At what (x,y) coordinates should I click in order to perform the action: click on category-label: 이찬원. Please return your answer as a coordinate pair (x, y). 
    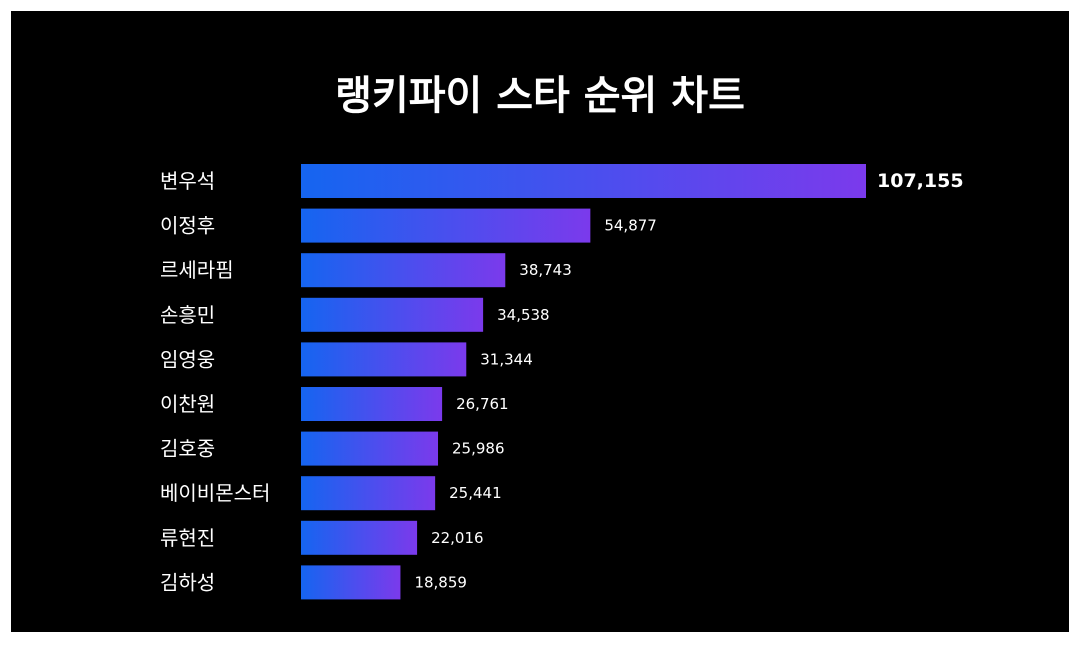
    Looking at the image, I should click on (187, 404).